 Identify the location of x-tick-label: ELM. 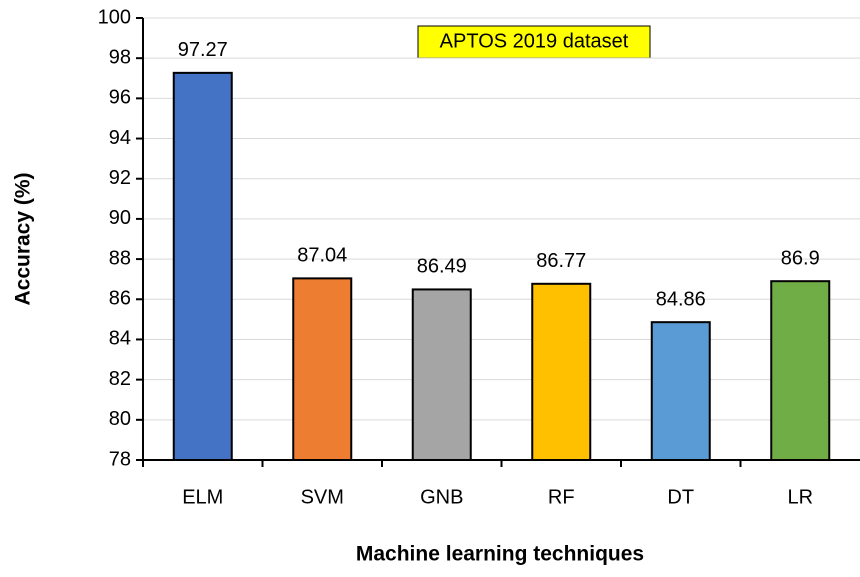
(202, 497).